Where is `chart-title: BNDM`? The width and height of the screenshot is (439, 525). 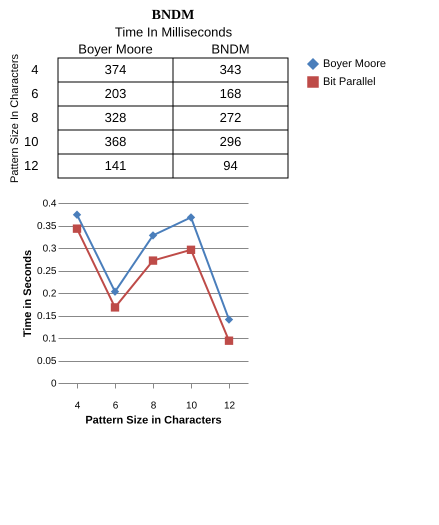
chart-title: BNDM is located at coordinates (173, 15).